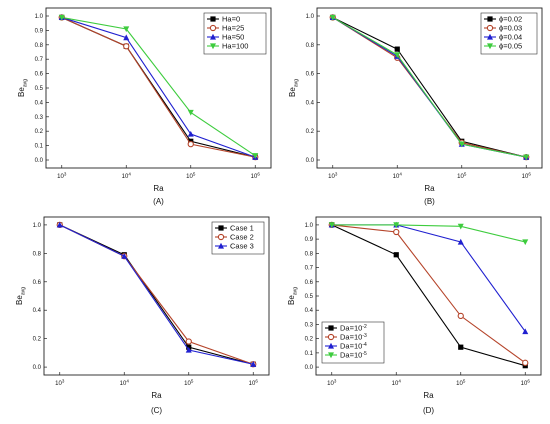  I want to click on legend-entry: Ha=25, so click(225, 28).